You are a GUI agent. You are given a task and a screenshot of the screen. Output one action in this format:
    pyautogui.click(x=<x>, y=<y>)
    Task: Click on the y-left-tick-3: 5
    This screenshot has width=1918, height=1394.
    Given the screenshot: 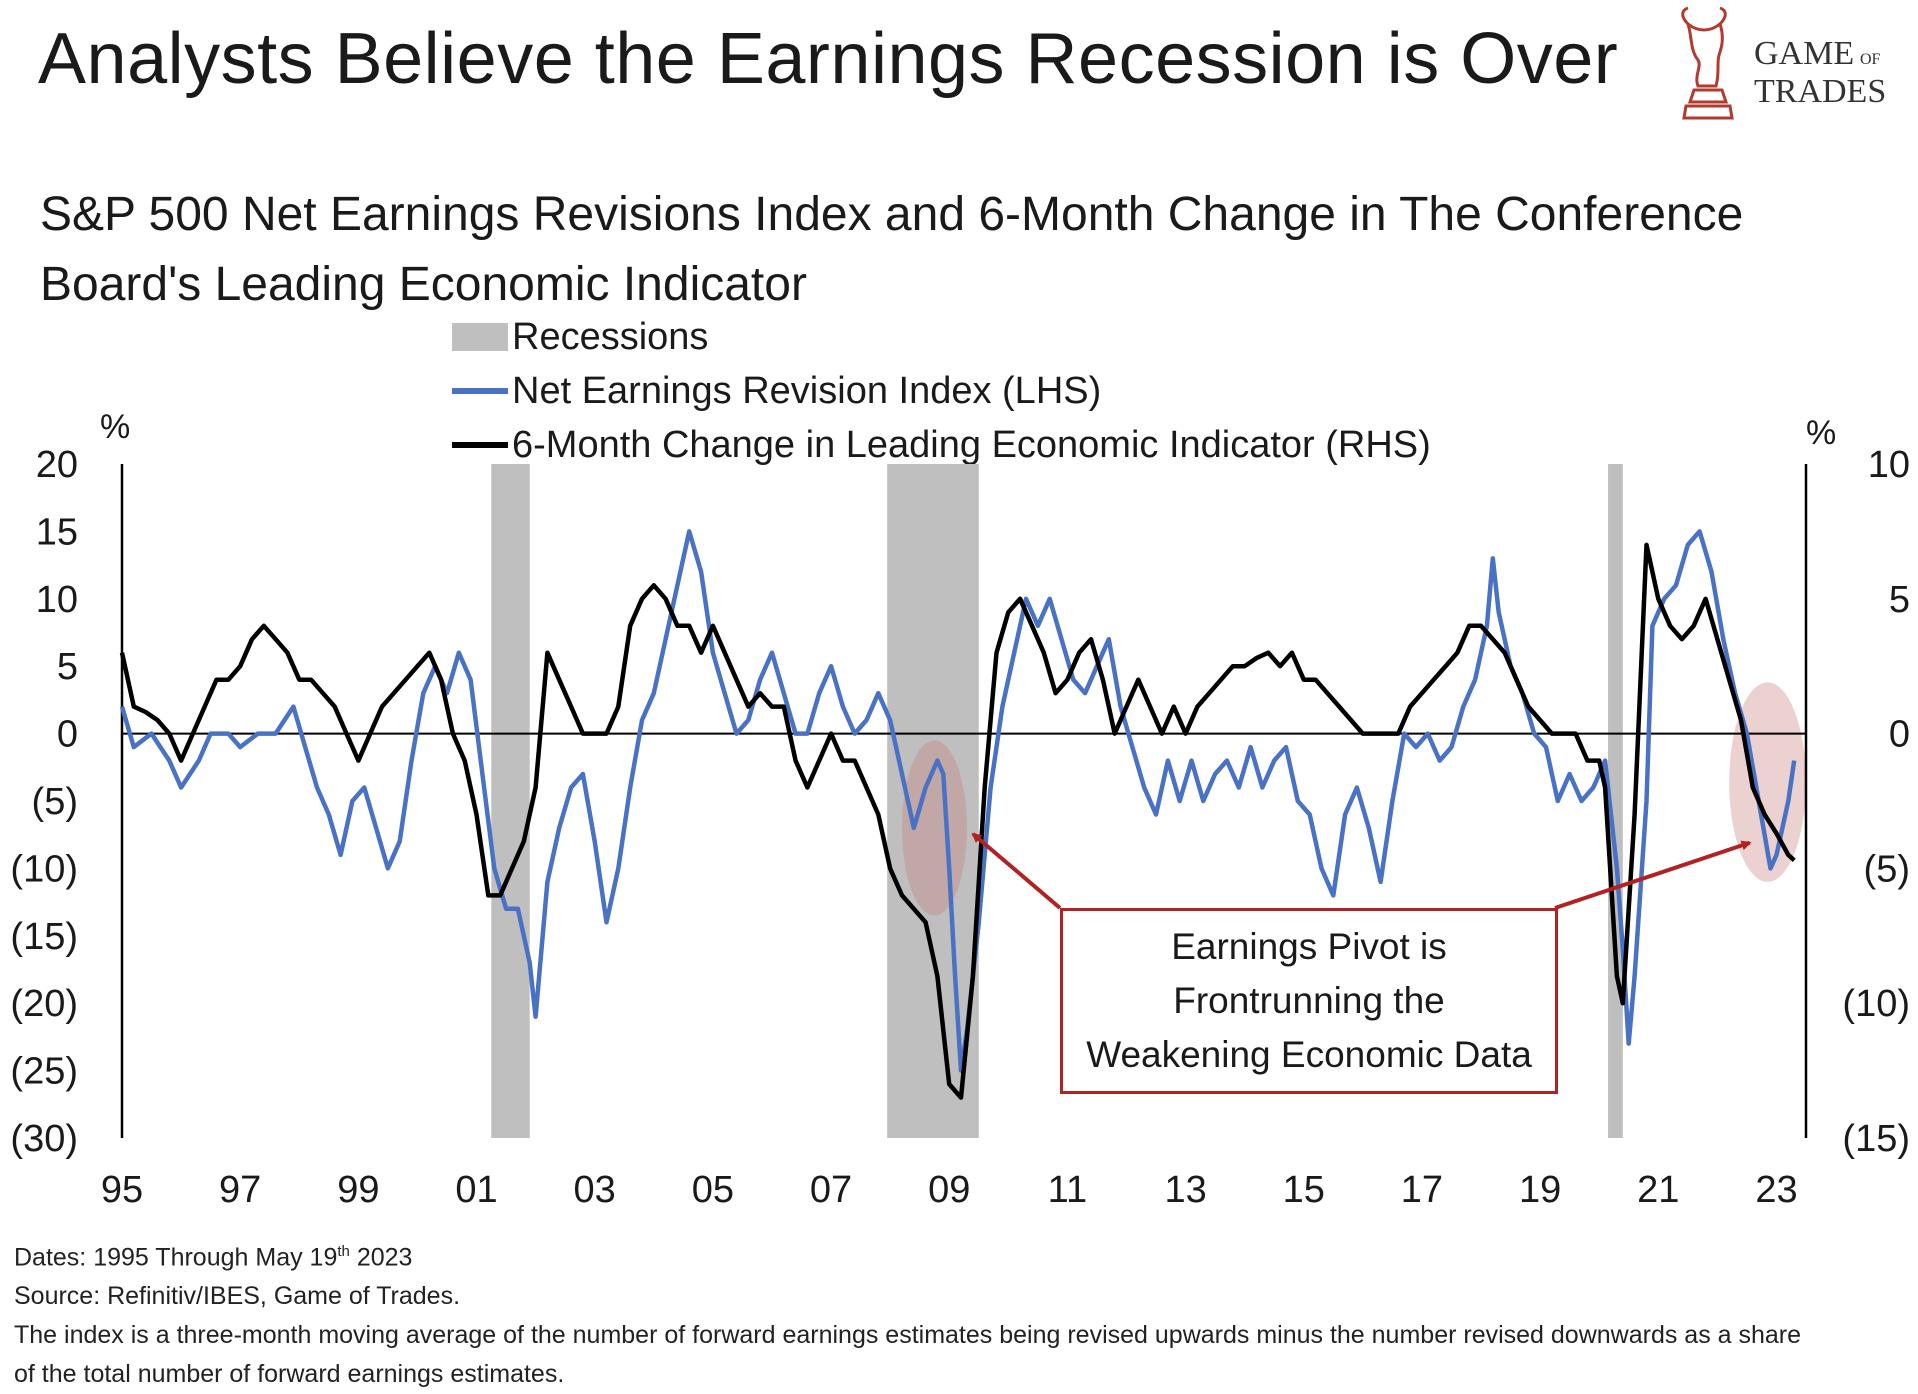 What is the action you would take?
    pyautogui.click(x=67, y=667)
    